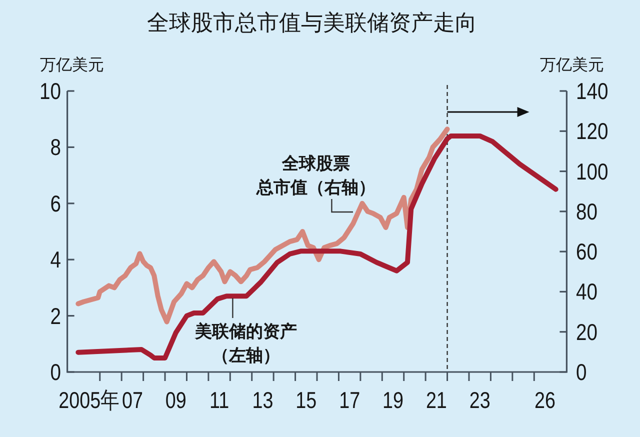  Describe the element at coordinates (132, 401) in the screenshot. I see `x-tick-label: 07` at that location.